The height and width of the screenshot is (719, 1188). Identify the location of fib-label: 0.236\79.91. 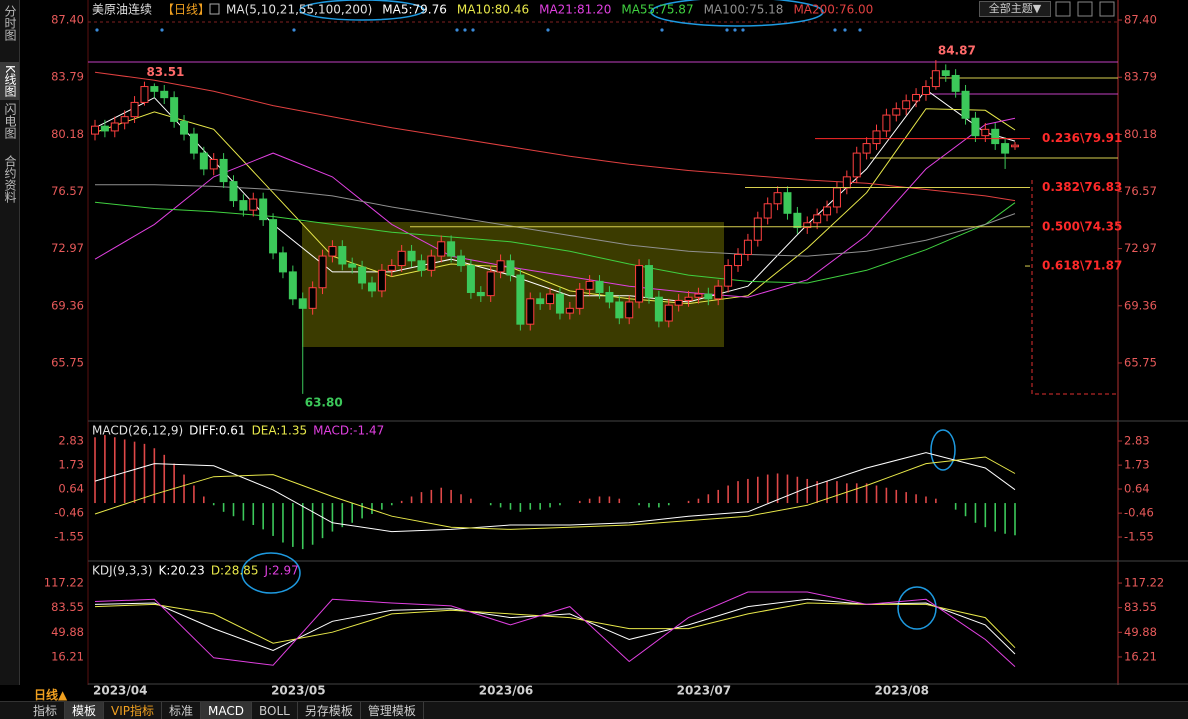
(1082, 138).